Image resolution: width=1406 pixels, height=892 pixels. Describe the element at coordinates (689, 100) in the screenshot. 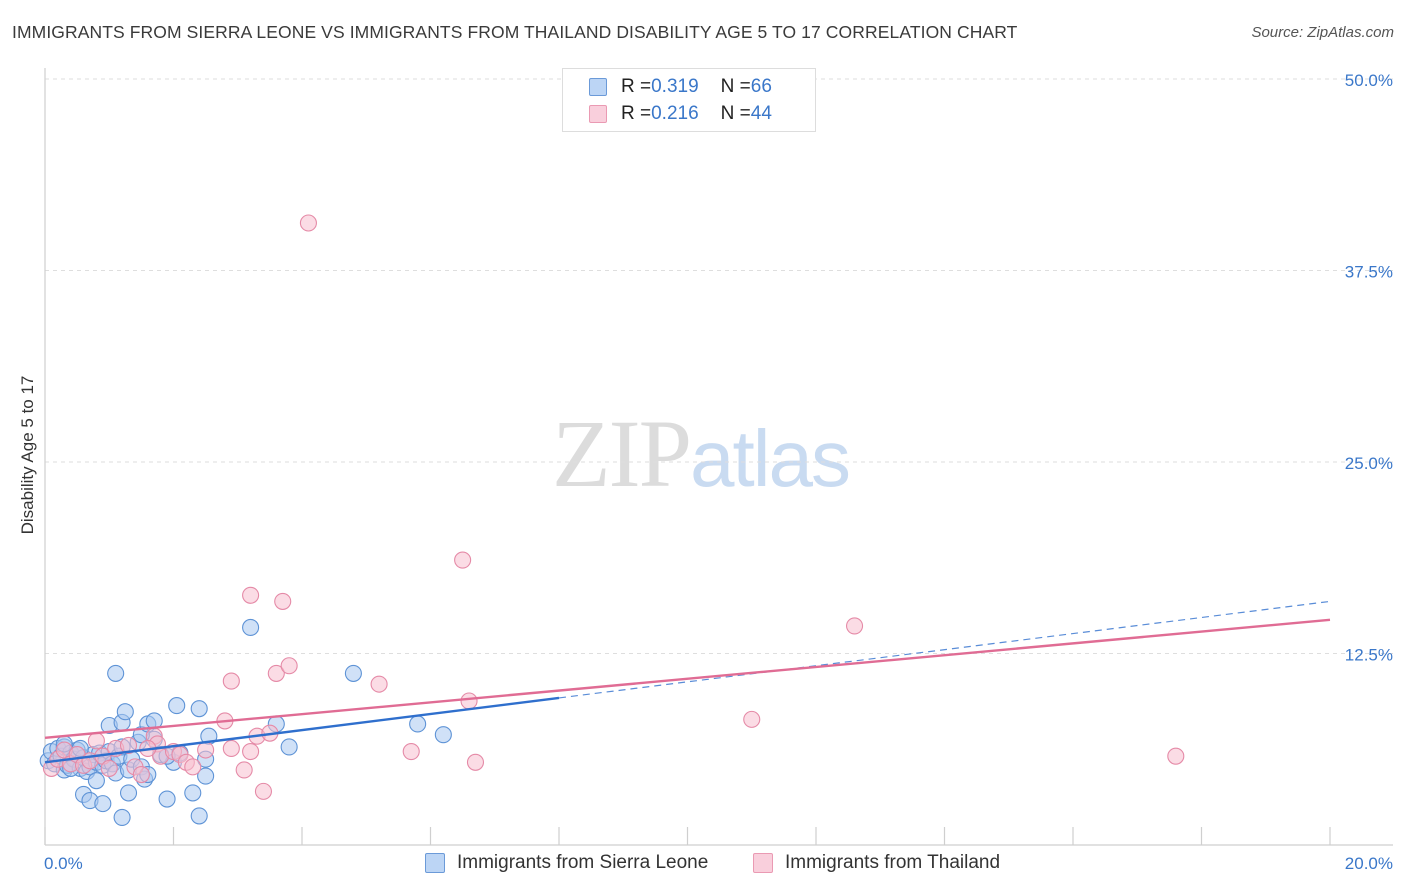

I see `correlation-legend: R = 0.319 N = 66 R = 0.216 N = 44` at that location.